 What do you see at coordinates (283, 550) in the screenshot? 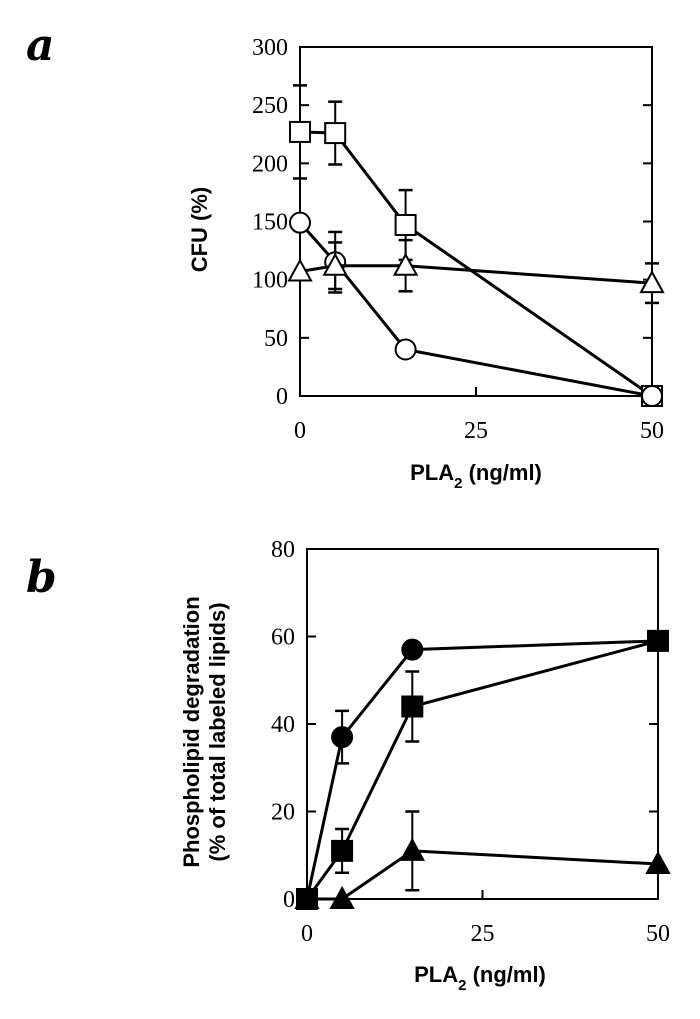
I see `y-tick-label: 80` at bounding box center [283, 550].